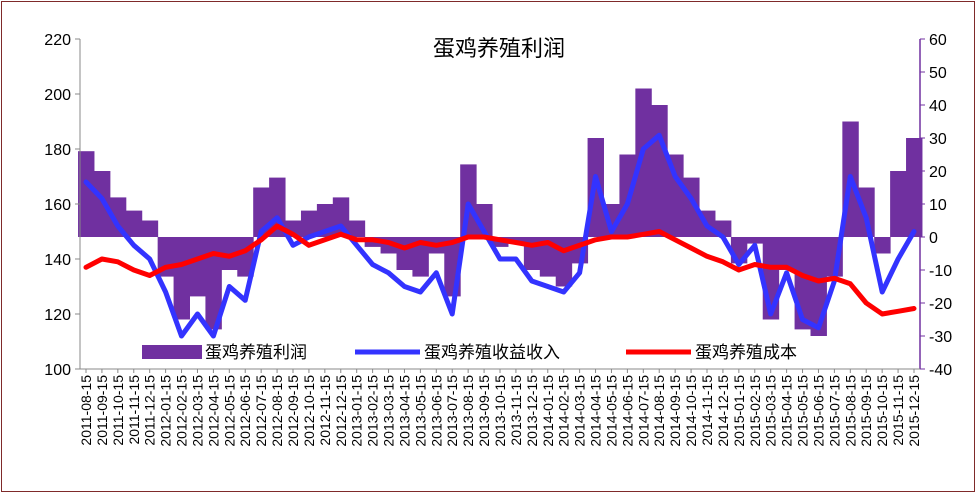 Image resolution: width=978 pixels, height=495 pixels. I want to click on x-tick-label: 2013-05-15, so click(420, 411).